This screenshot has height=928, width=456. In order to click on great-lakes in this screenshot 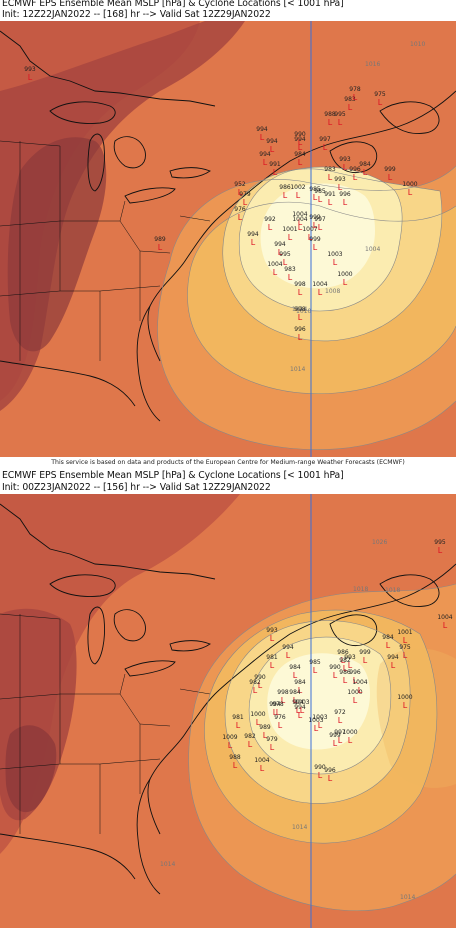, I will do `click(130, 152)`.